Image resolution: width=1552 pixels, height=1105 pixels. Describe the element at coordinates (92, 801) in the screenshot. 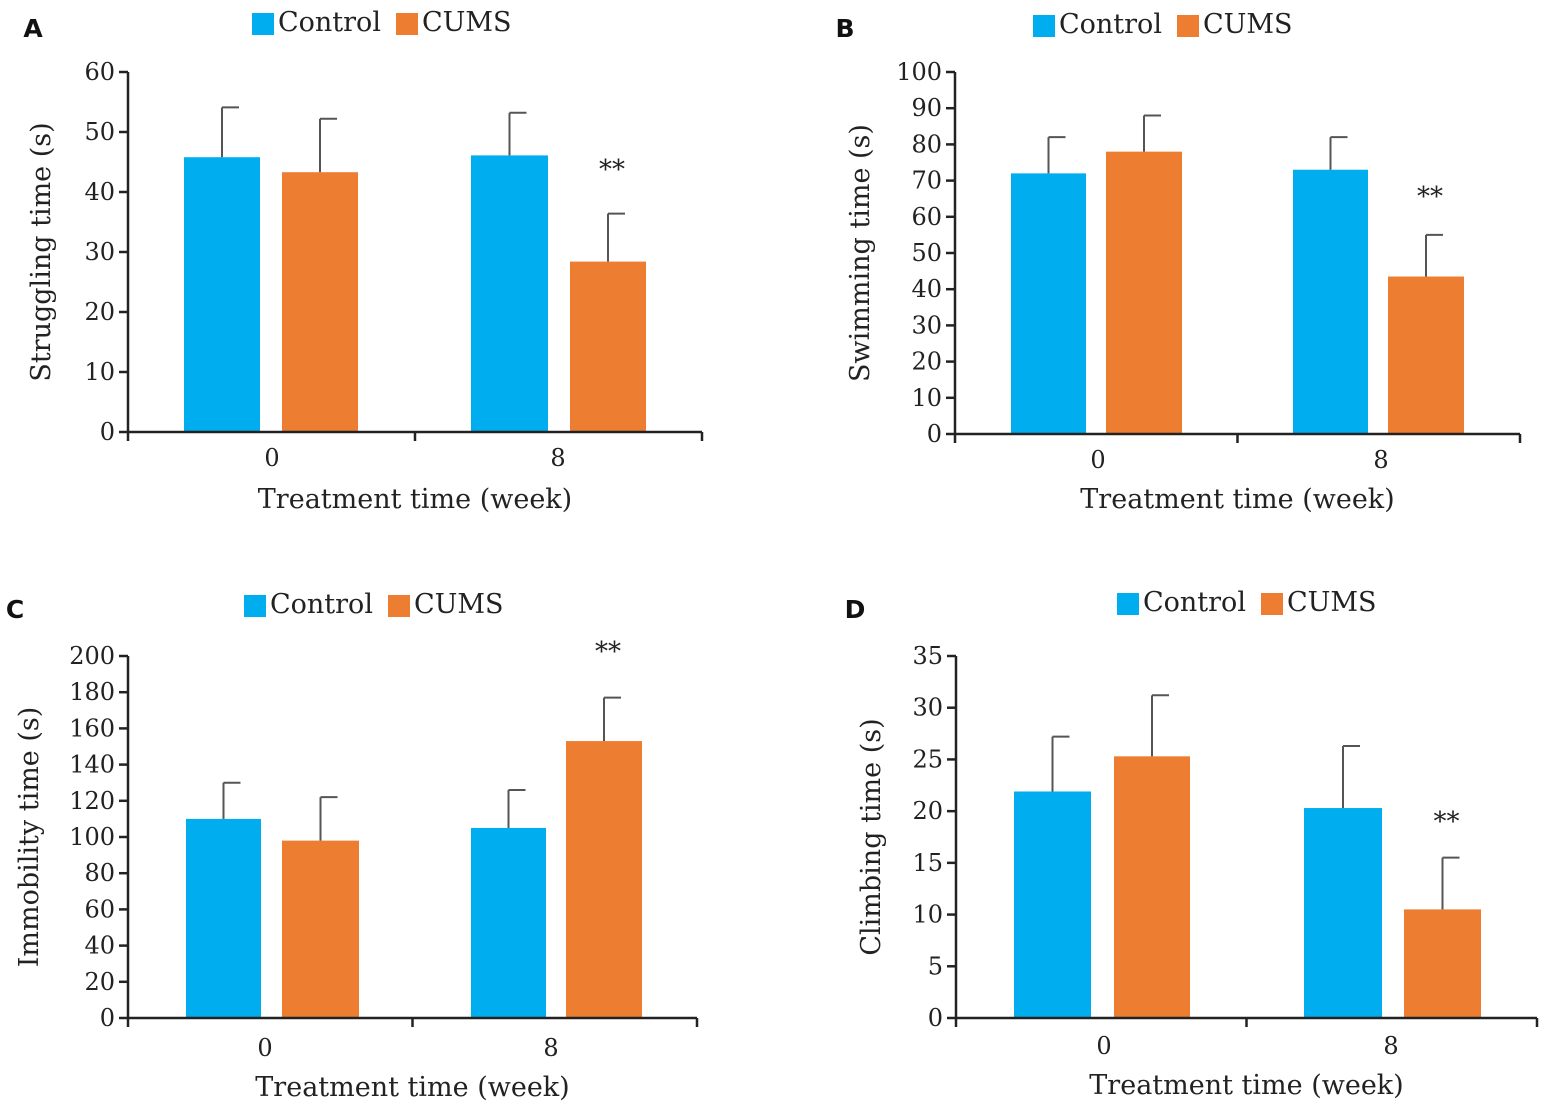

I see `y-tick-label: 120` at that location.